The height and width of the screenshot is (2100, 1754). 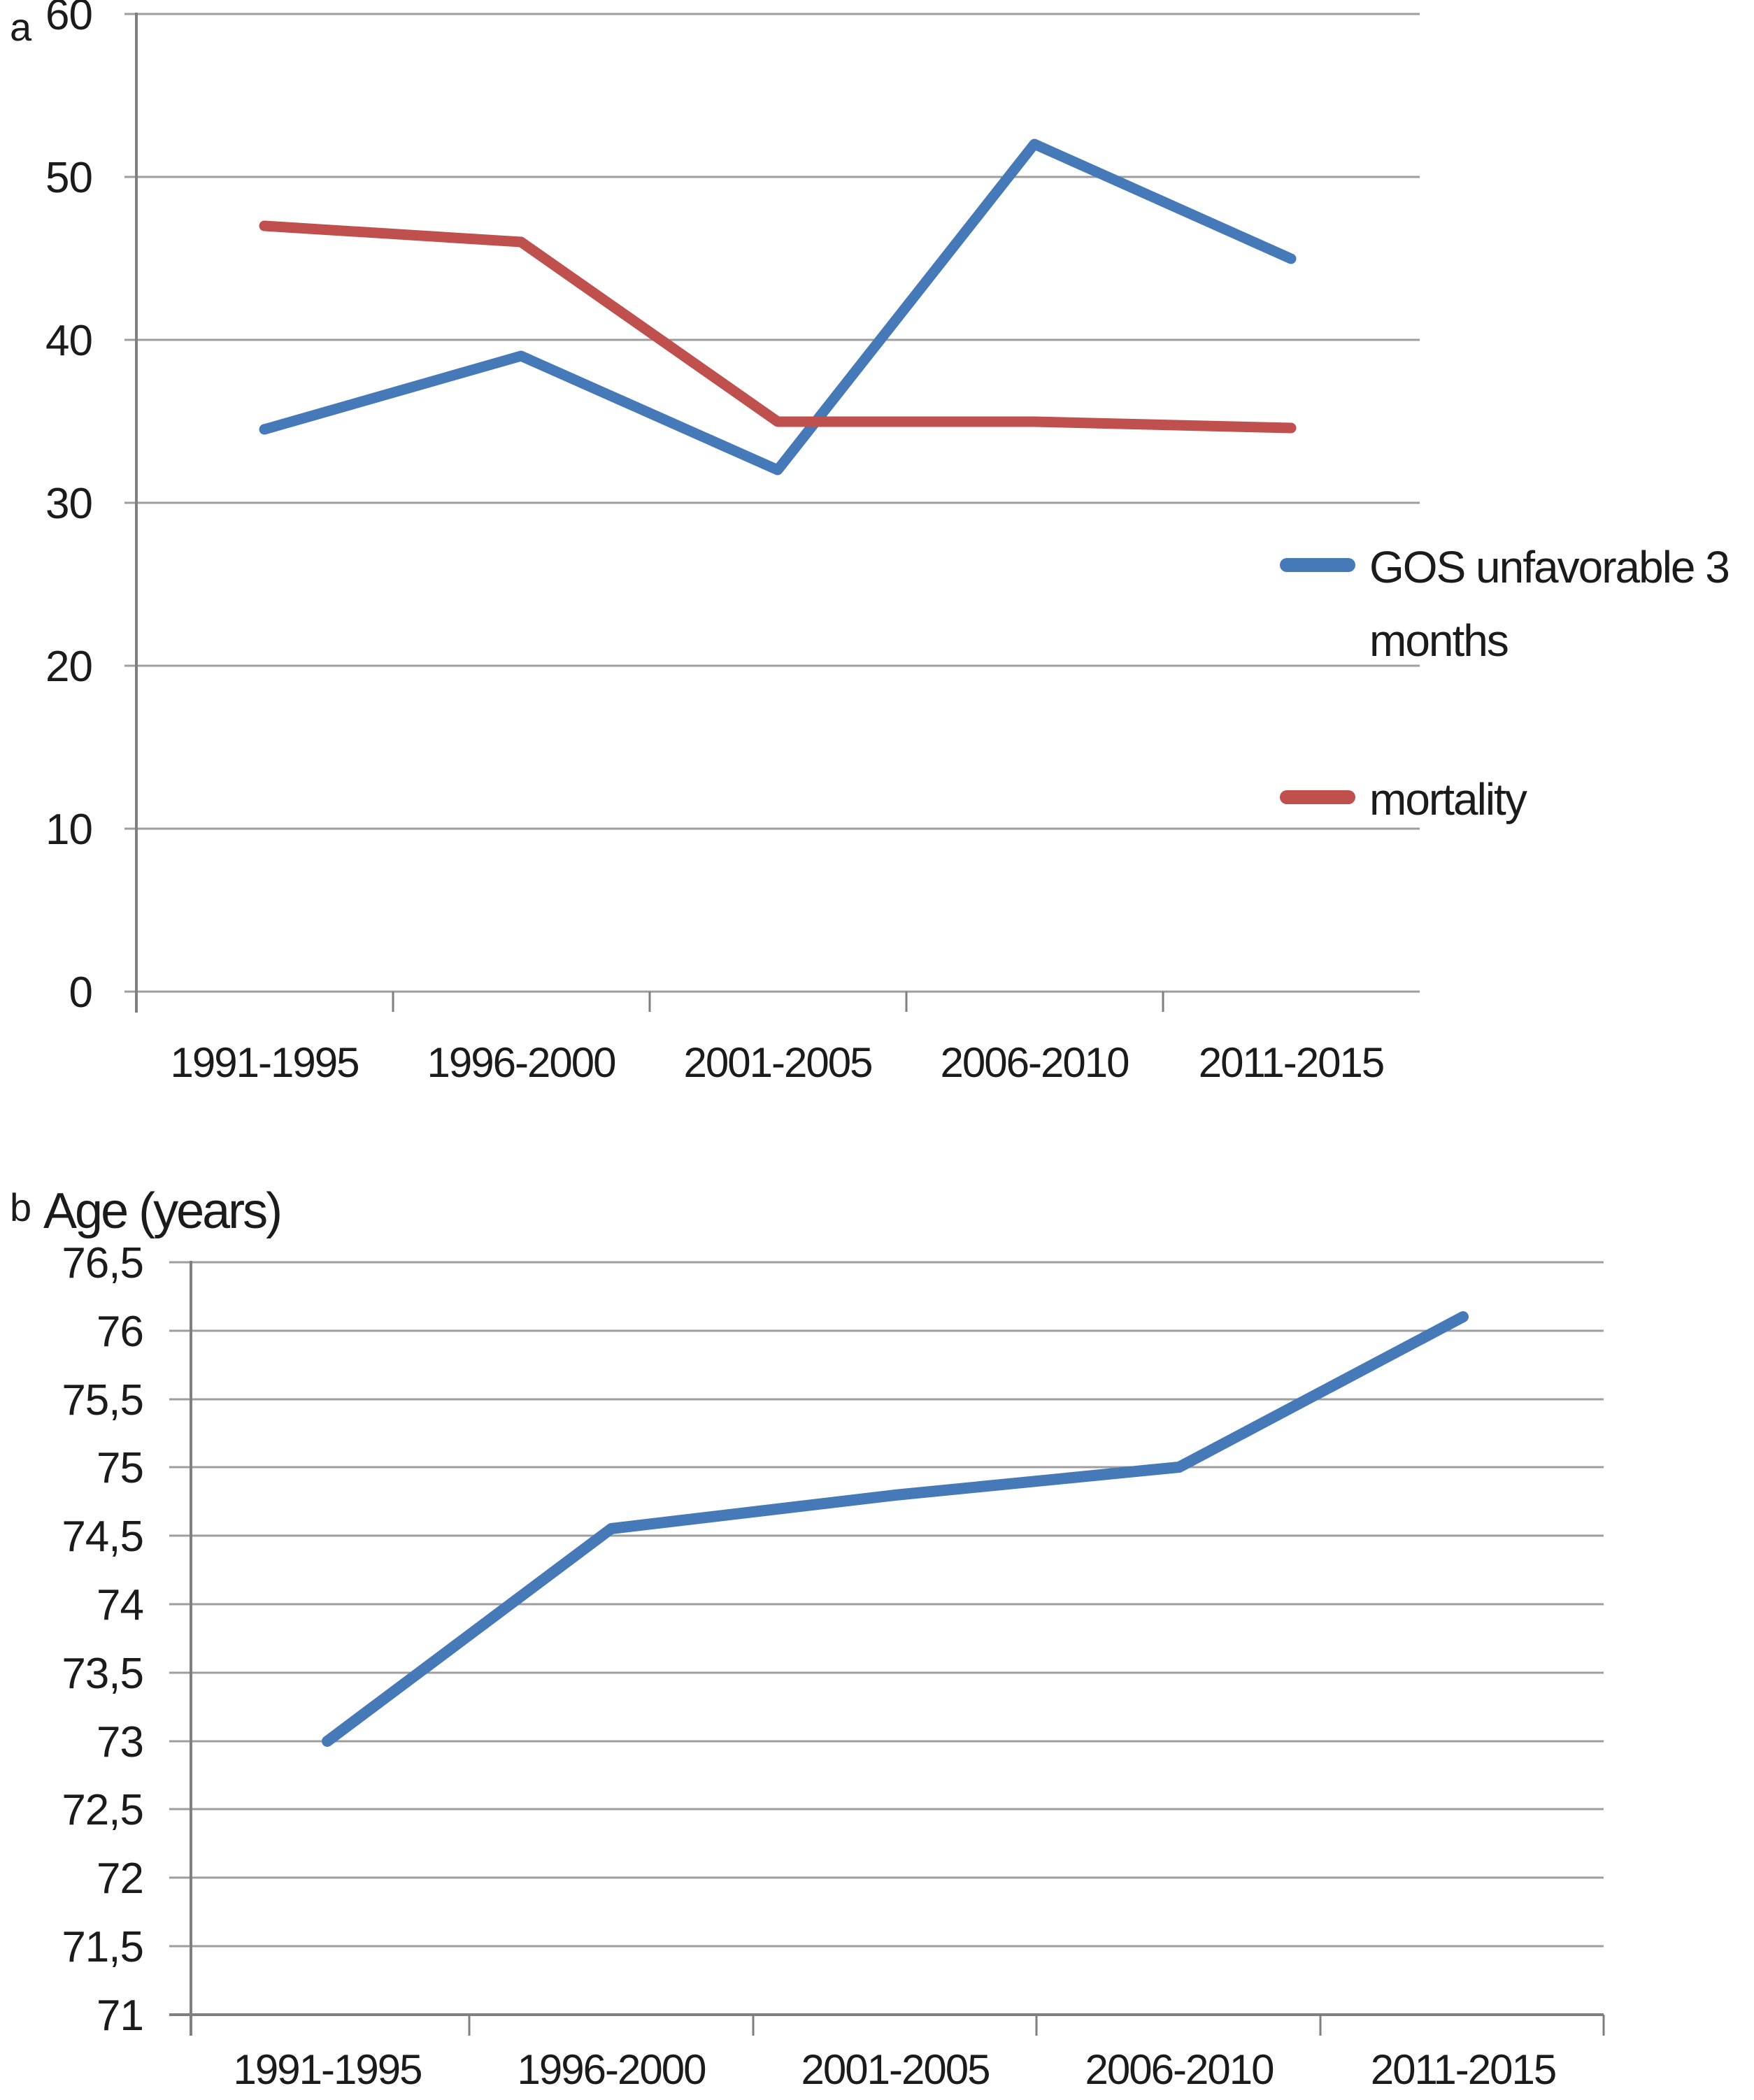 What do you see at coordinates (103, 1947) in the screenshot?
I see `y-tick-label: 71,5` at bounding box center [103, 1947].